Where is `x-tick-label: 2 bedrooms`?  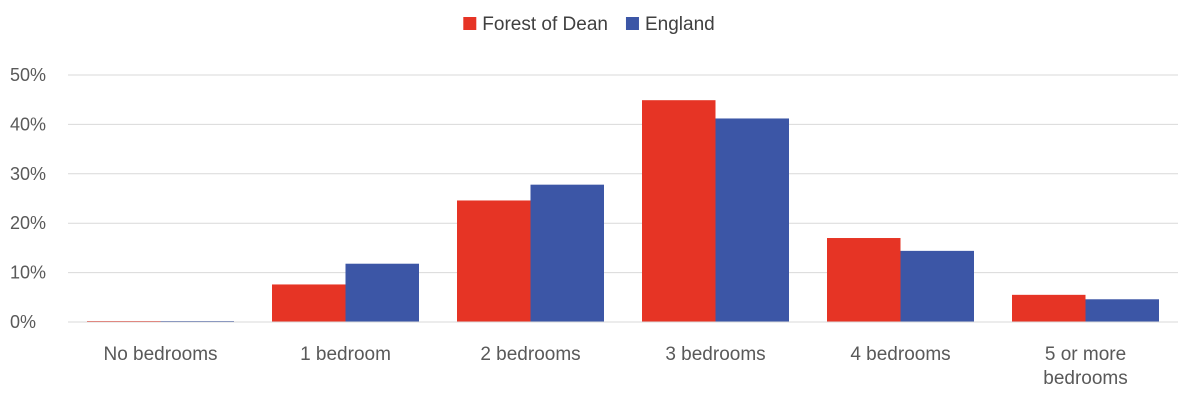
x-tick-label: 2 bedrooms is located at coordinates (530, 354).